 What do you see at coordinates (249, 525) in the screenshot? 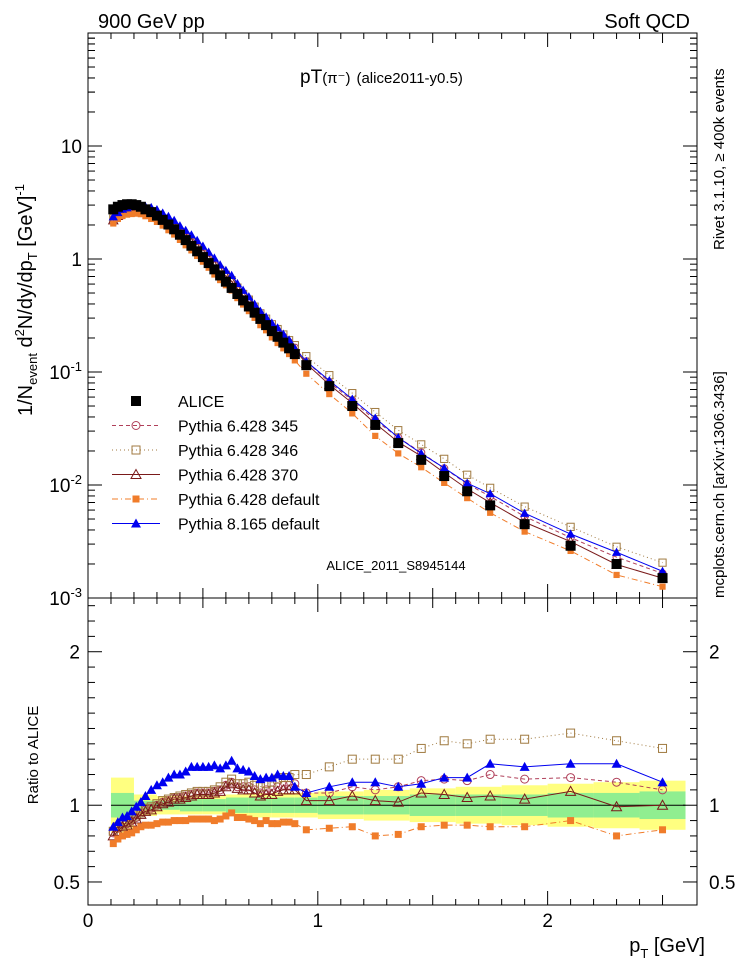
I see `legend-label-p8: Pythia 8.165 default` at bounding box center [249, 525].